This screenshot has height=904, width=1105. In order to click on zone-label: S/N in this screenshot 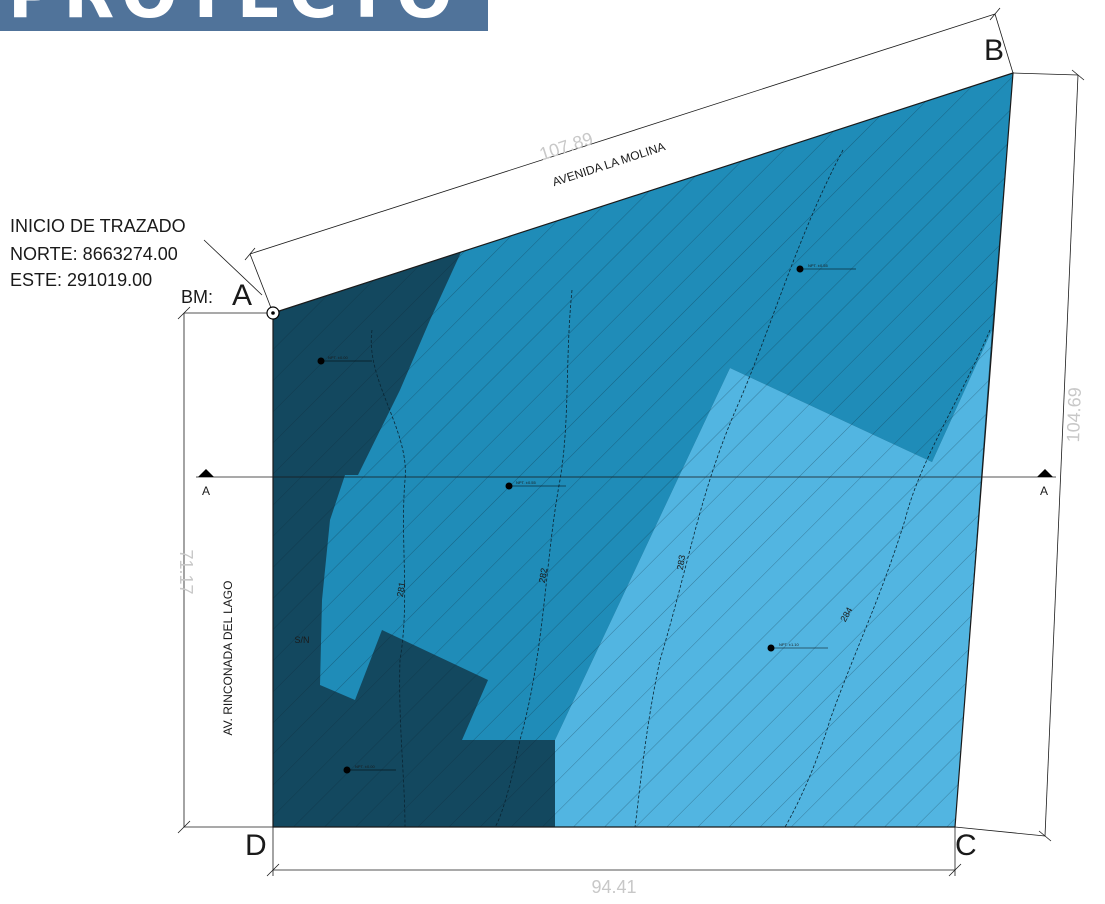, I will do `click(301, 640)`.